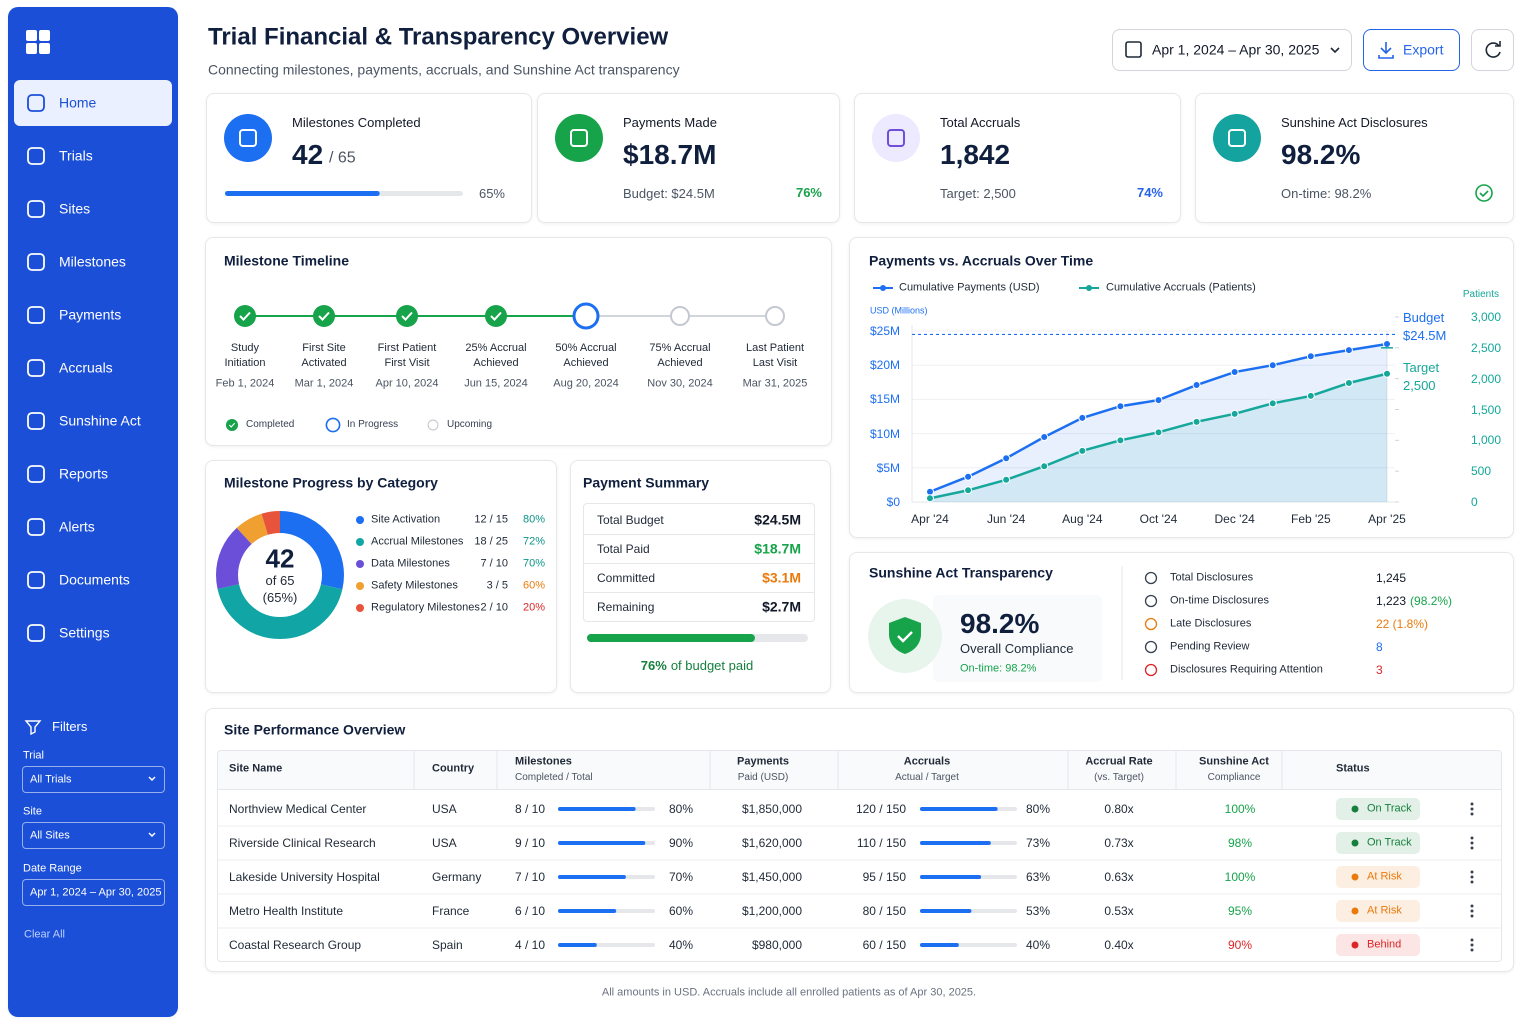 This screenshot has width=1536, height=1024. I want to click on export-label: Export, so click(1423, 49).